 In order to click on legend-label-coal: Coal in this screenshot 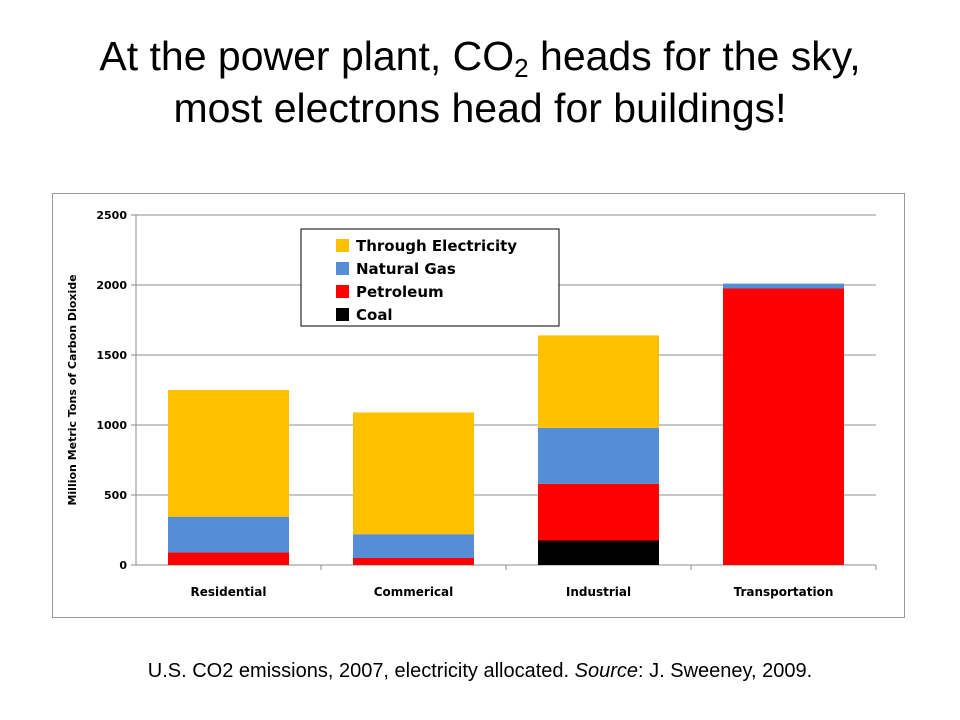, I will do `click(374, 315)`.